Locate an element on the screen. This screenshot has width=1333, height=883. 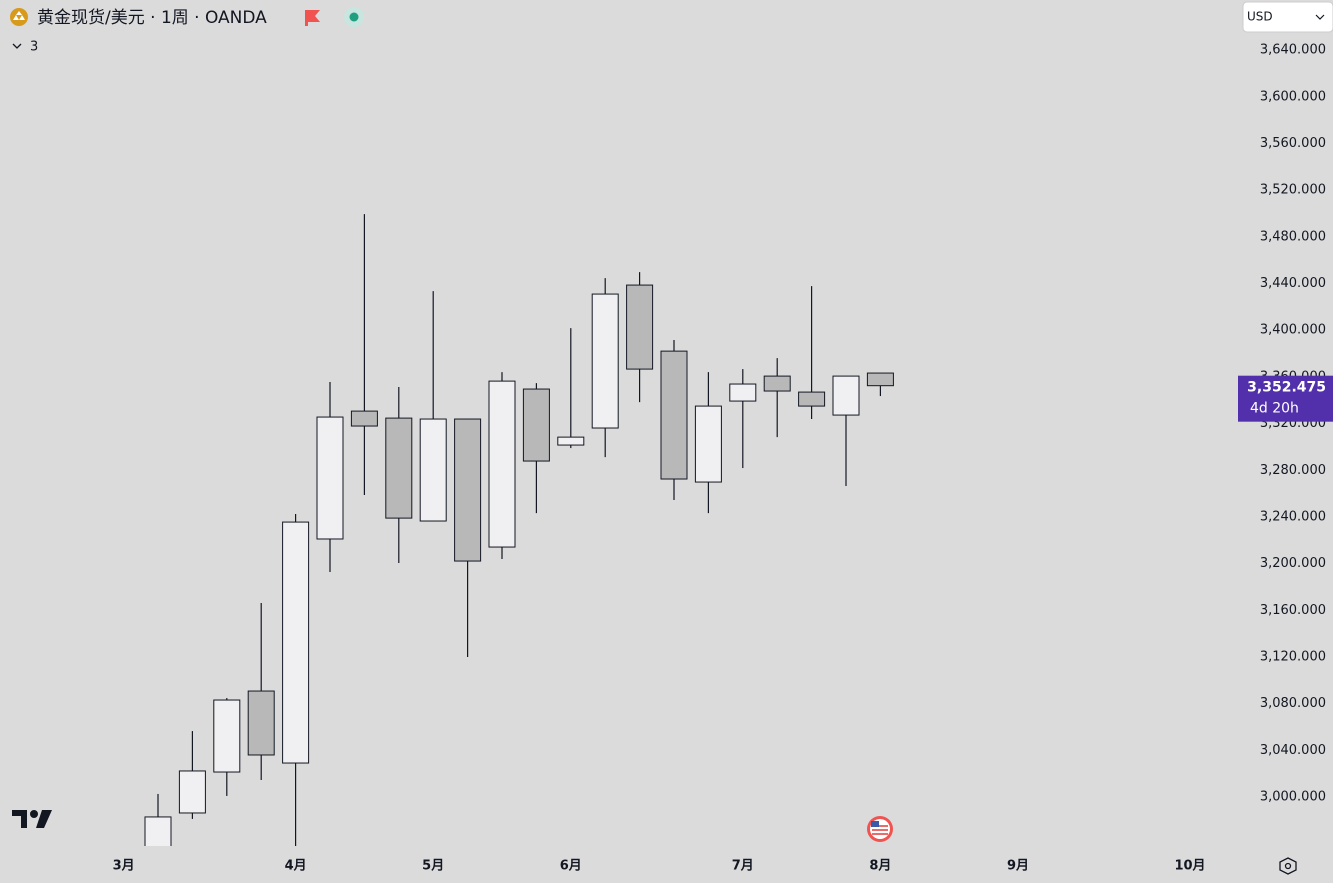
y-tick-label: 3,120.000 is located at coordinates (1293, 656).